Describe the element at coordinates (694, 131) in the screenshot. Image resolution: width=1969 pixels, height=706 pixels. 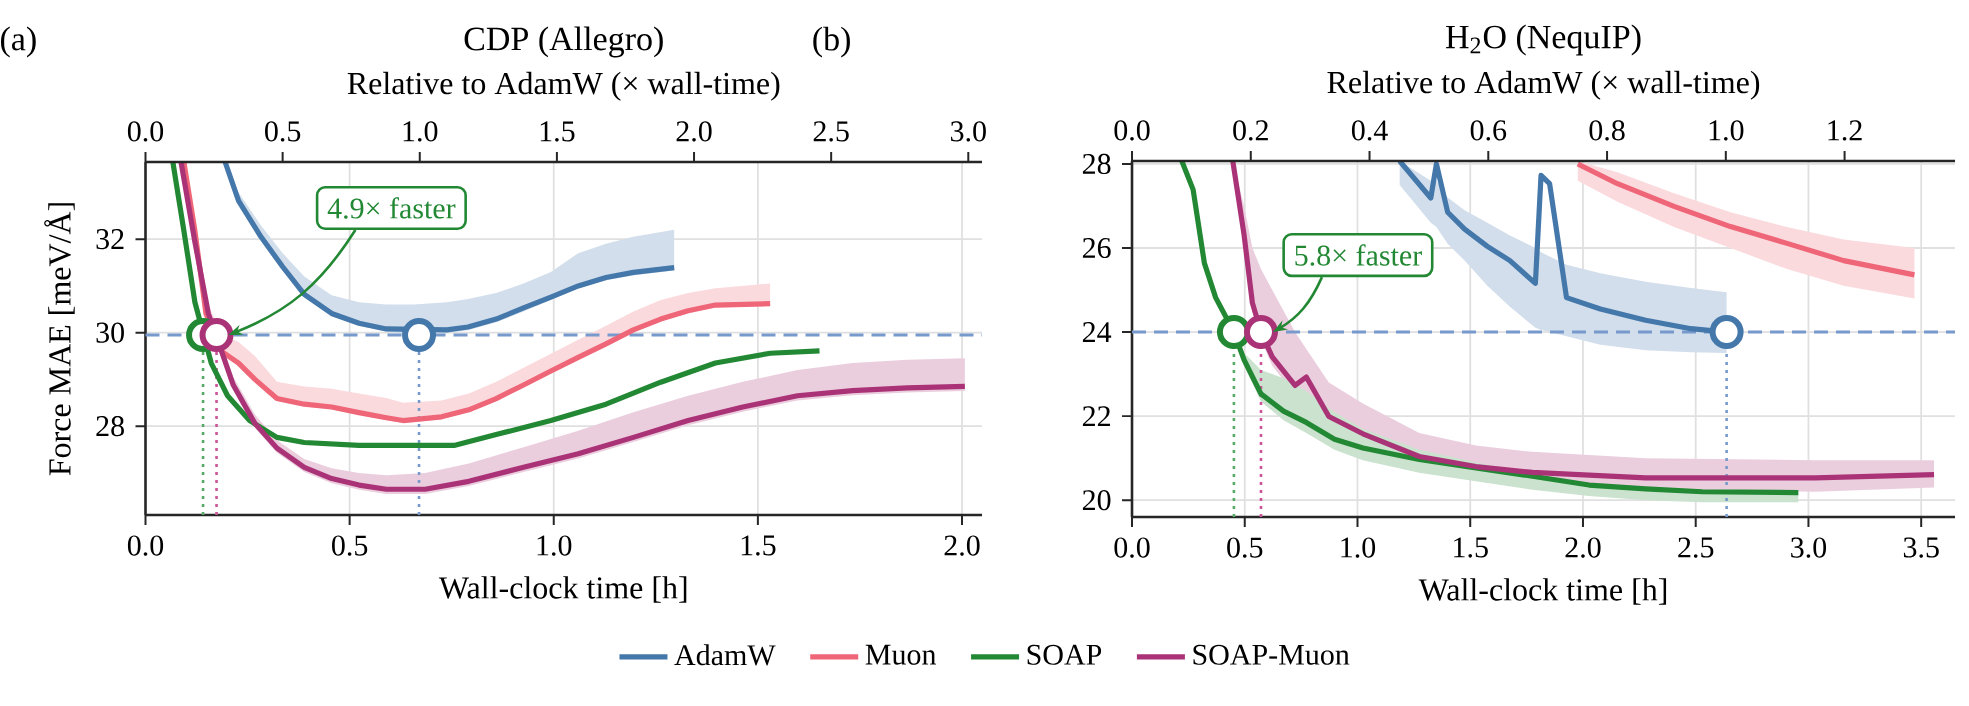
I see `x2-tick-label: 2.0` at that location.